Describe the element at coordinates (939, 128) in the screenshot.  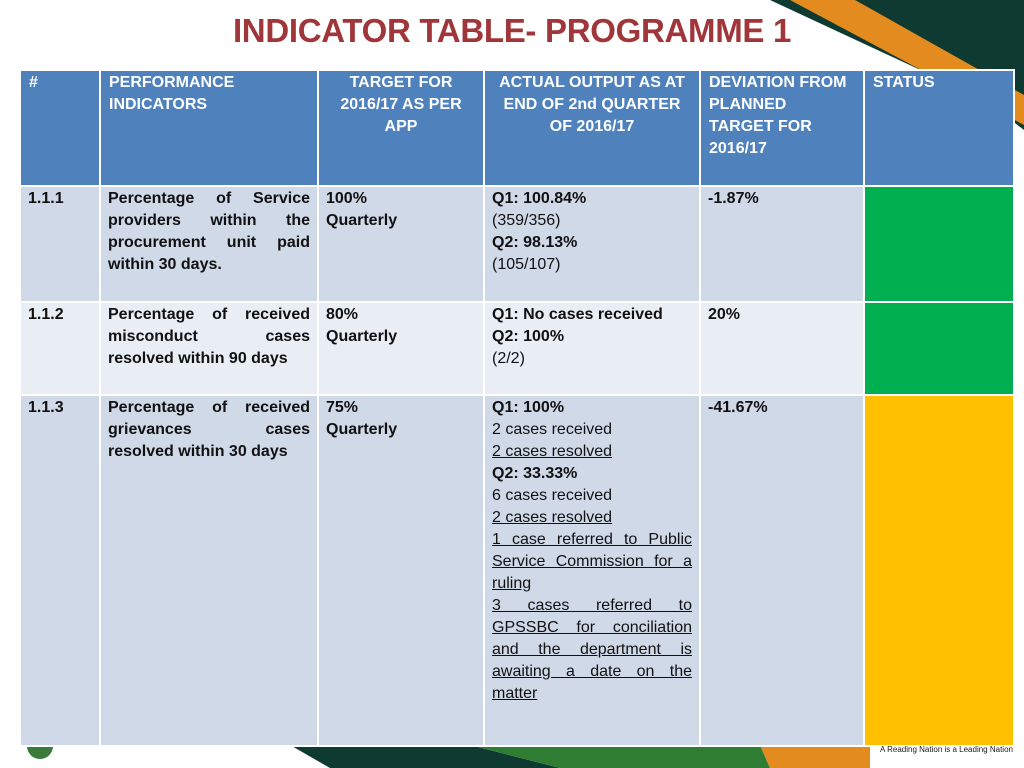
I see `header-status: STATUS` at that location.